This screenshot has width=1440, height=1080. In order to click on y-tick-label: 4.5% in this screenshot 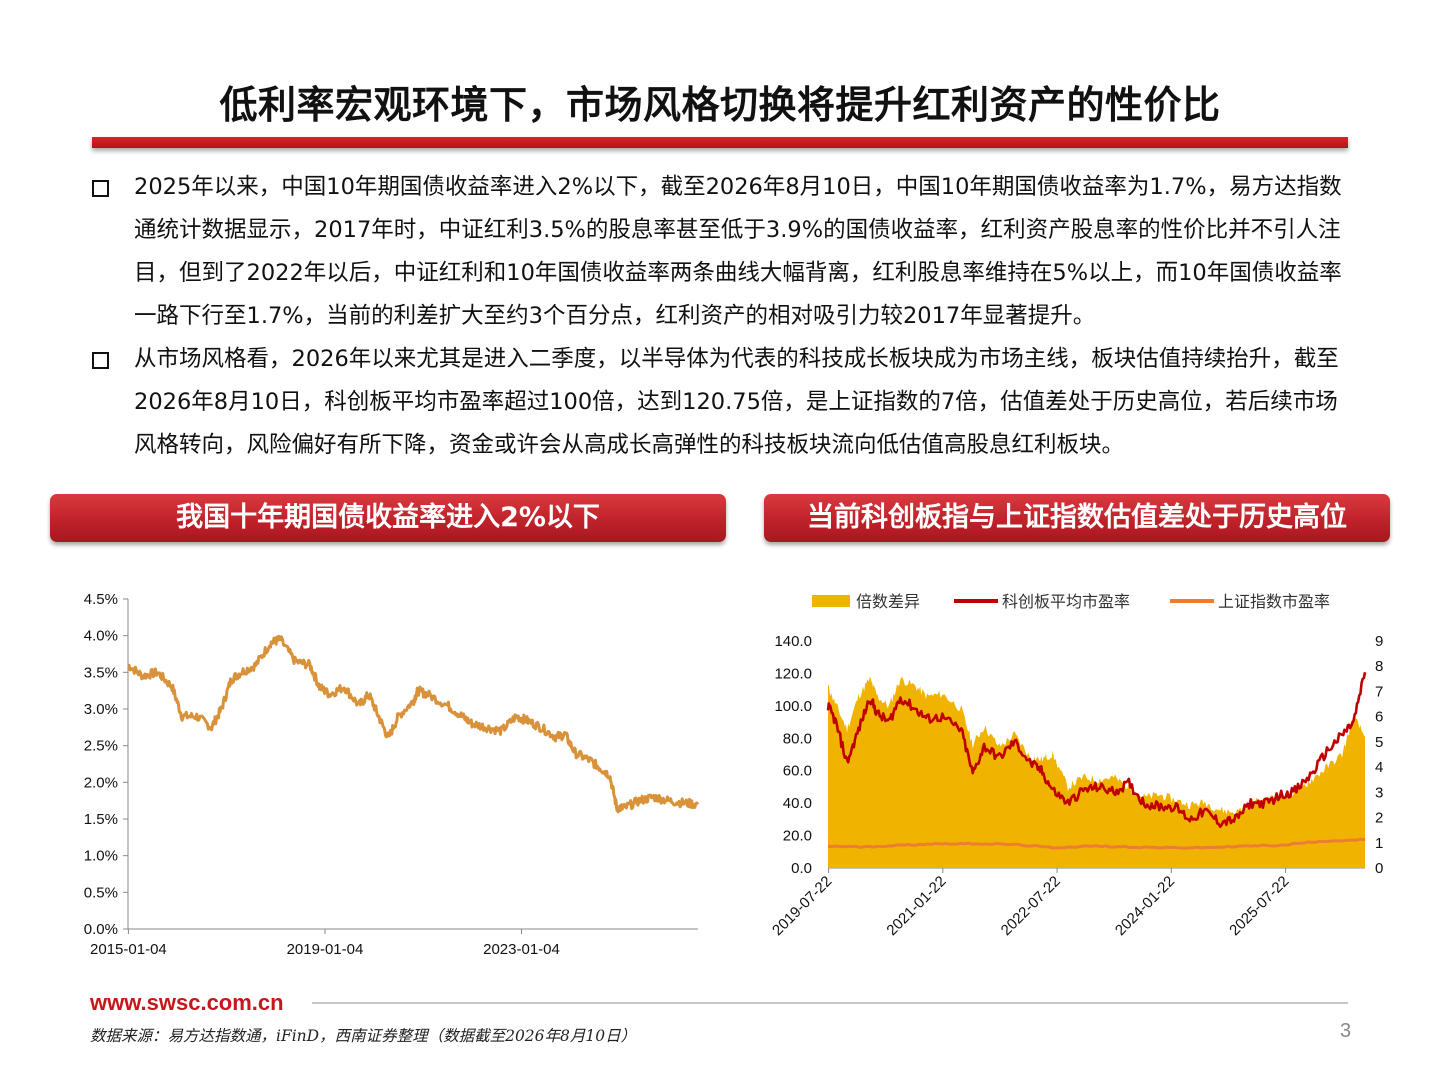, I will do `click(101, 599)`.